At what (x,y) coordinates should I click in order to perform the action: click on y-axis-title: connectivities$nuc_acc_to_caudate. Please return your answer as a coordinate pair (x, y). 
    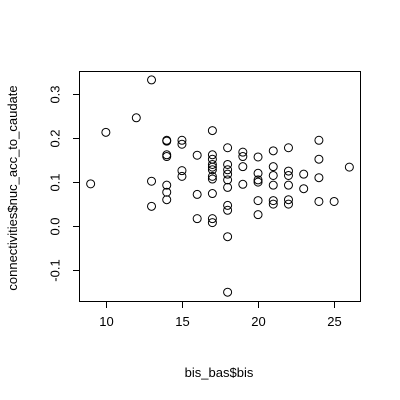
    Looking at the image, I should click on (12, 187).